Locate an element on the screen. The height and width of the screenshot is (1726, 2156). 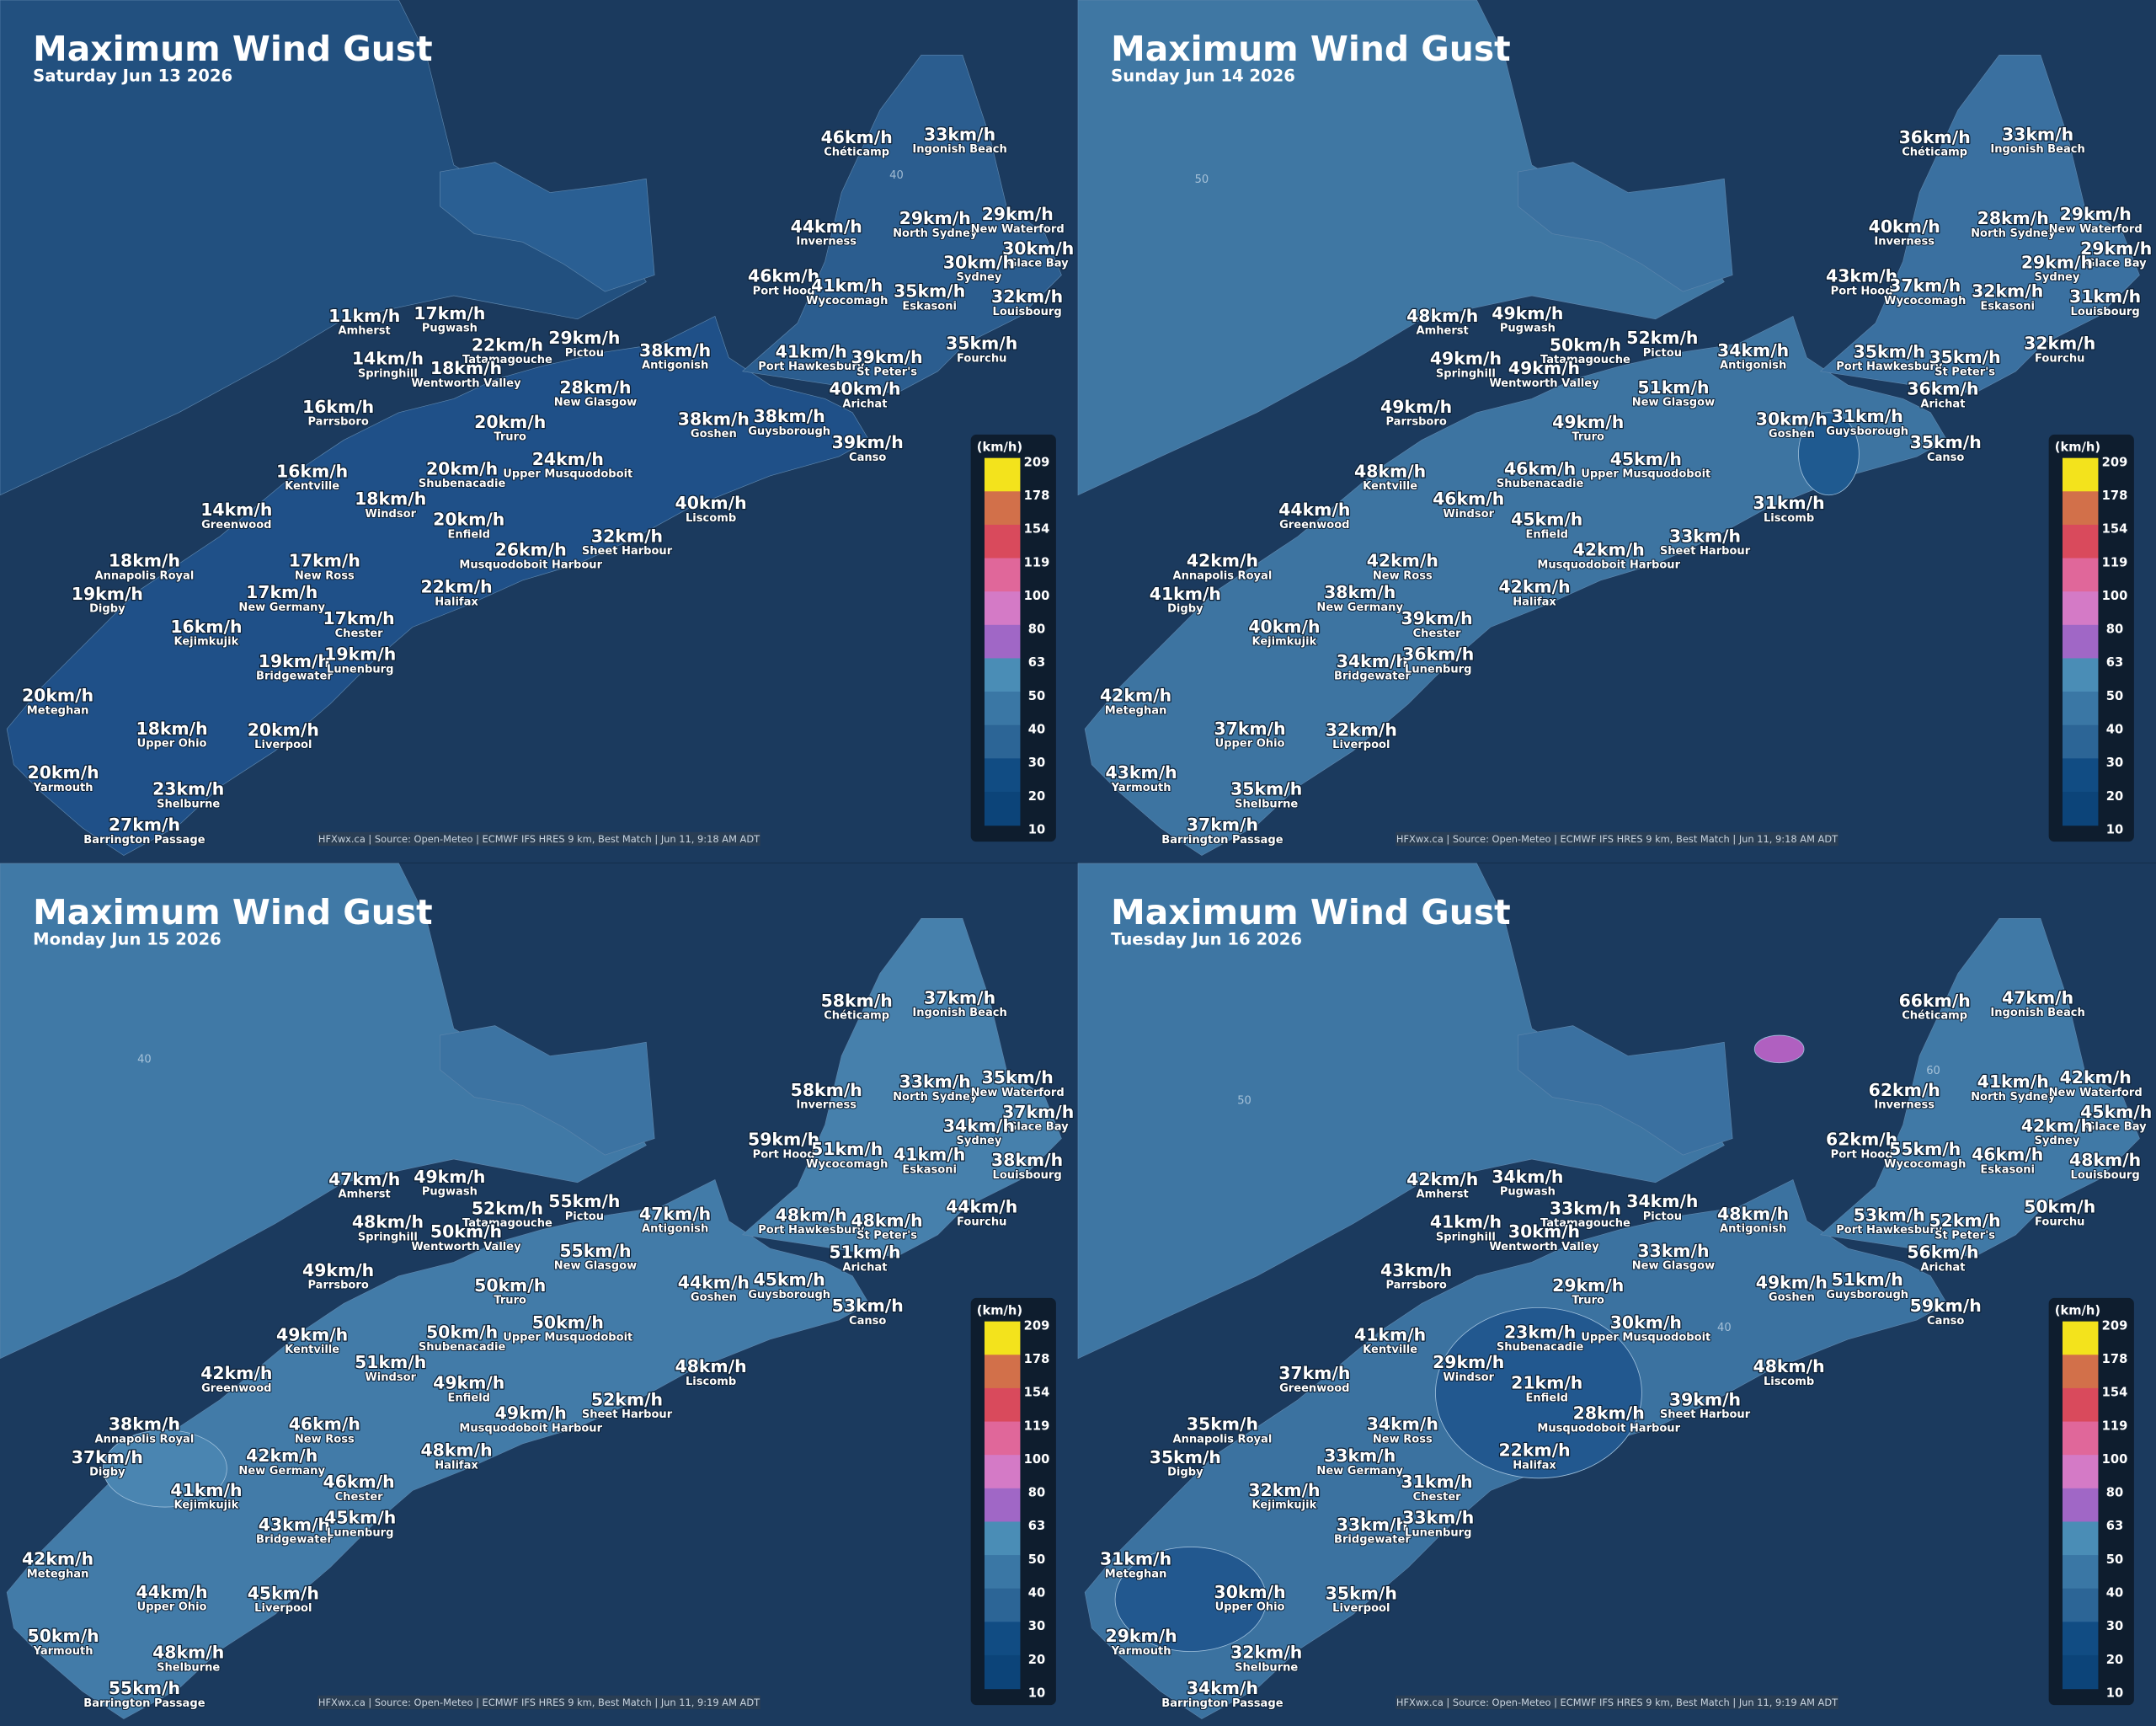
location-name: Truro is located at coordinates (510, 436).